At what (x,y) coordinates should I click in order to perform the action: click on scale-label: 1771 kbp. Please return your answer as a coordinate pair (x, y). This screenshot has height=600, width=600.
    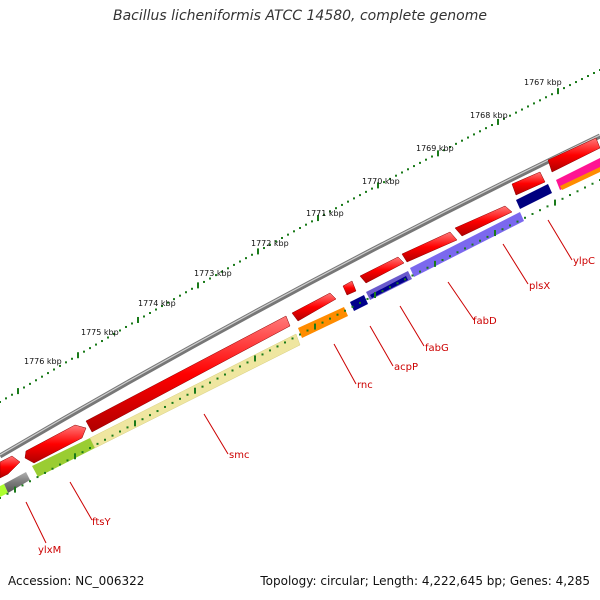
    Looking at the image, I should click on (325, 213).